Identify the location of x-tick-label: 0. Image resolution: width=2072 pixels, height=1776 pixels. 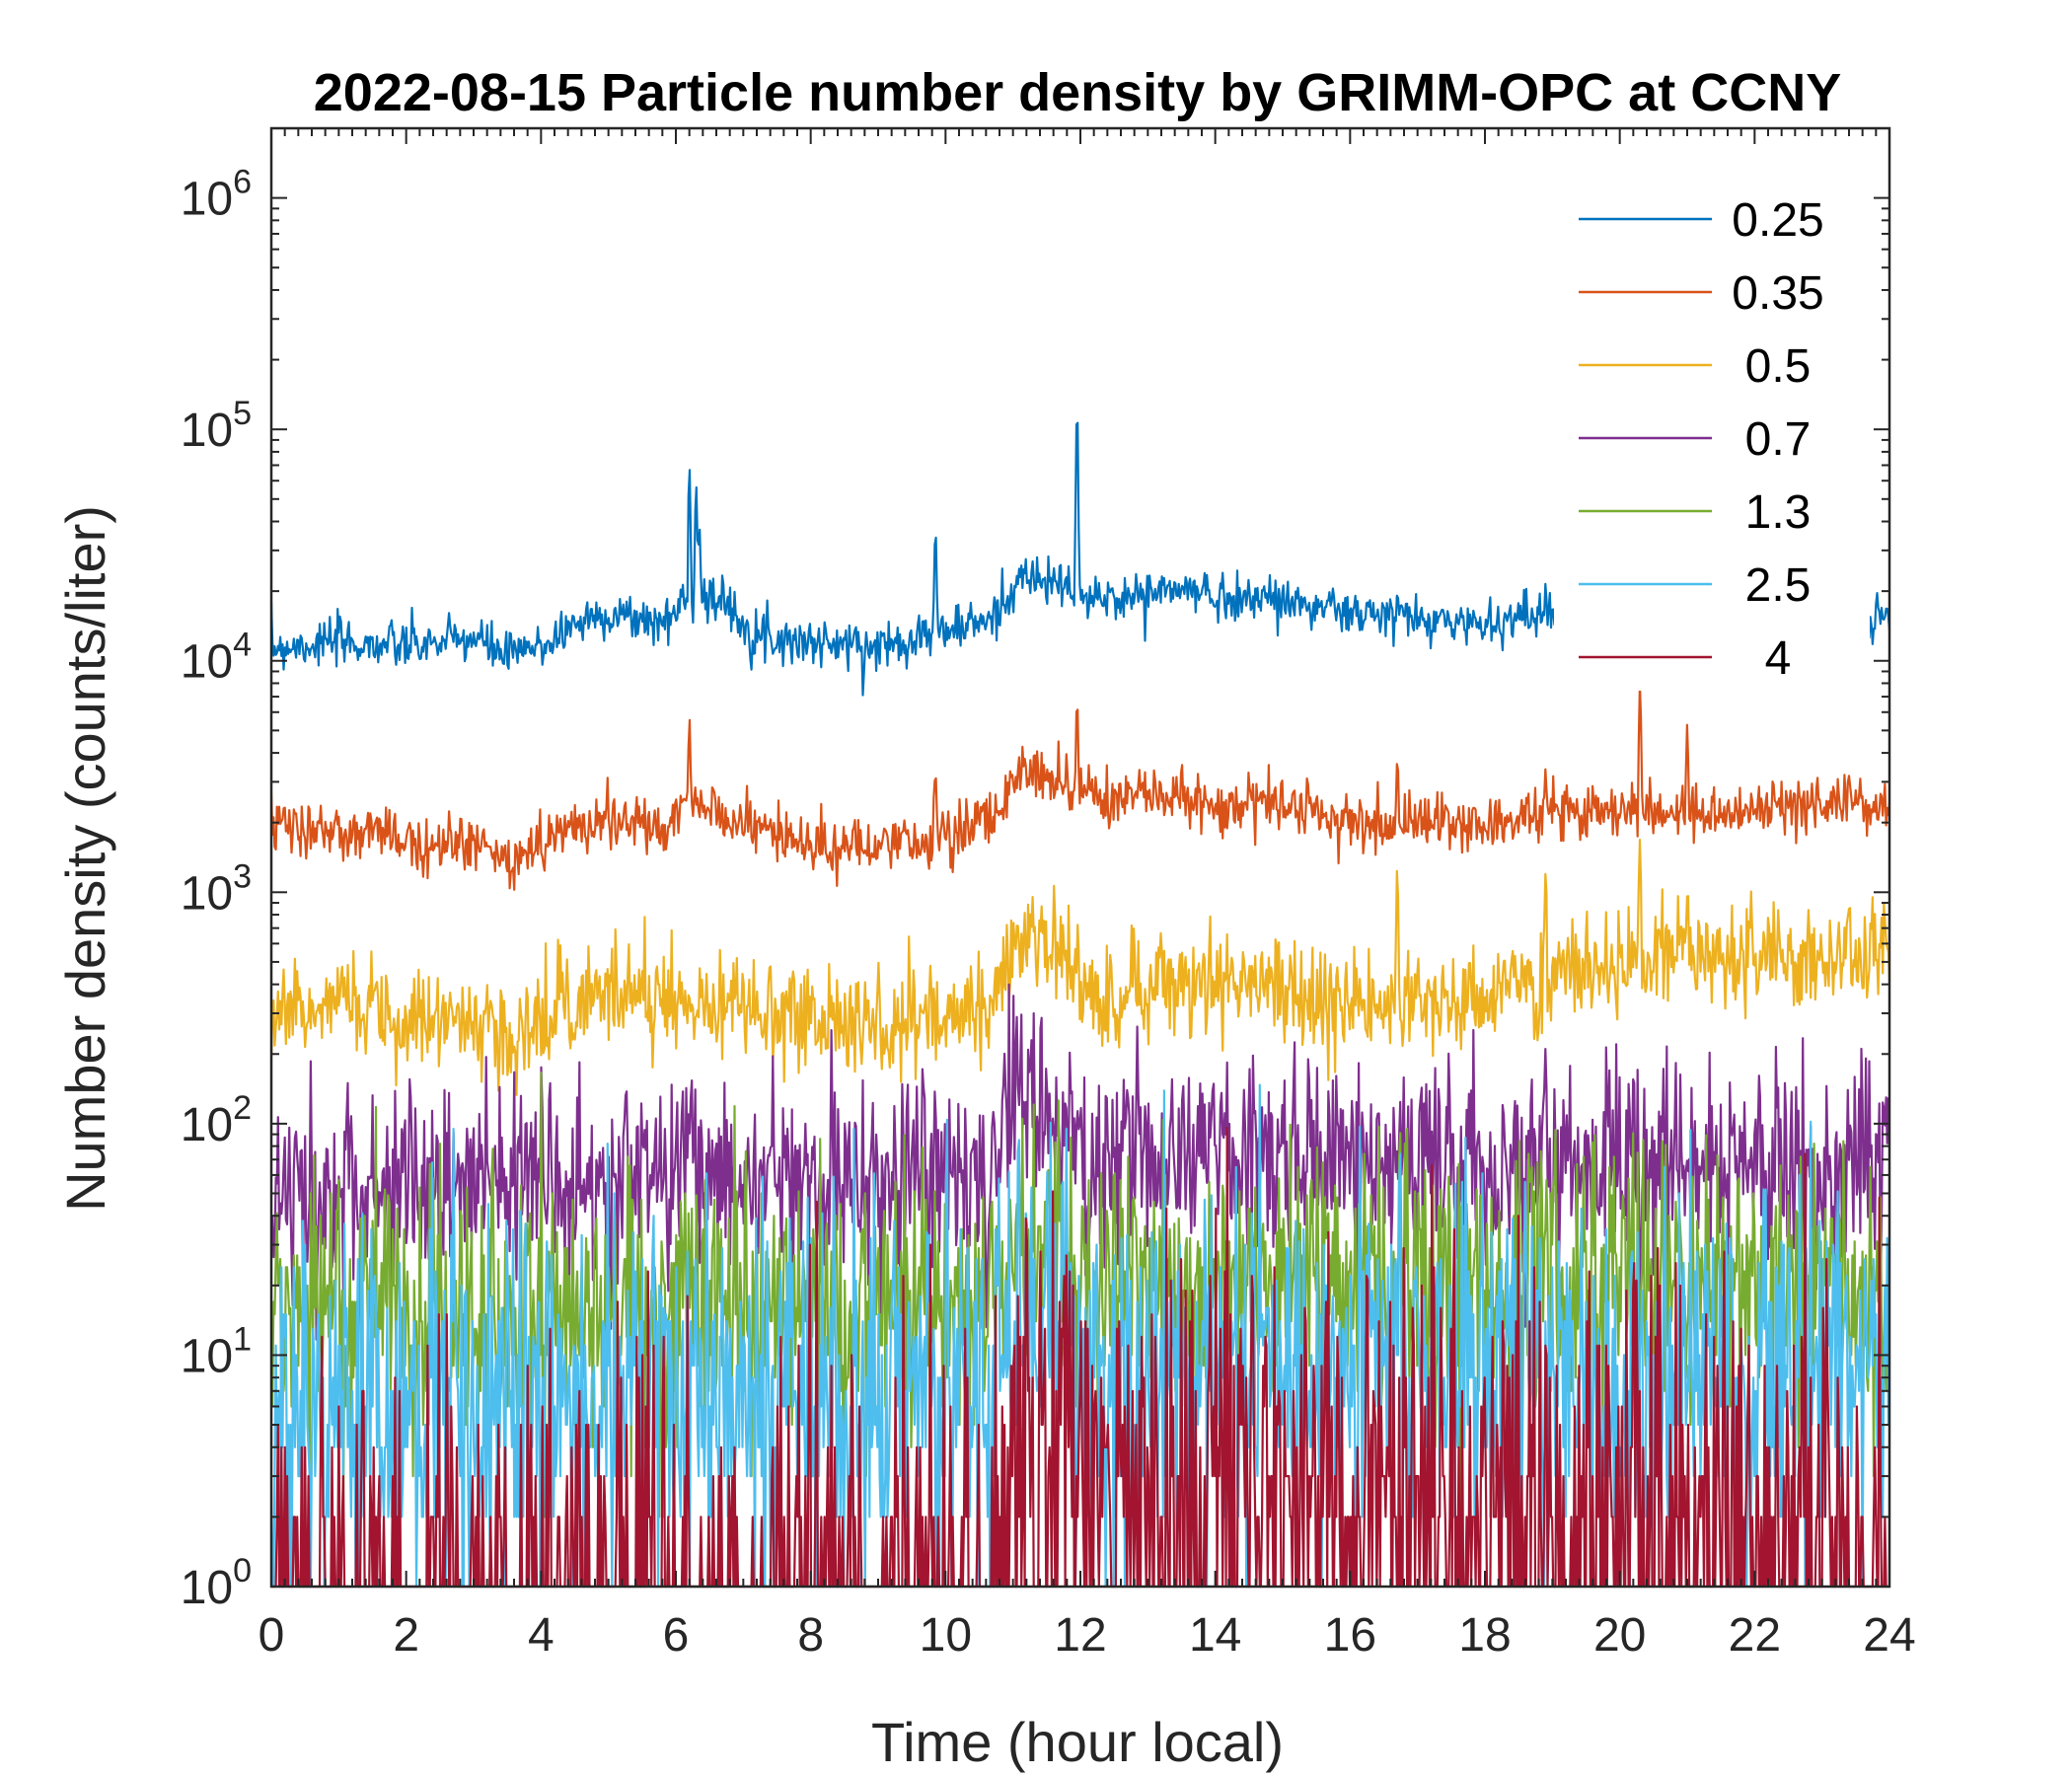
(272, 1636).